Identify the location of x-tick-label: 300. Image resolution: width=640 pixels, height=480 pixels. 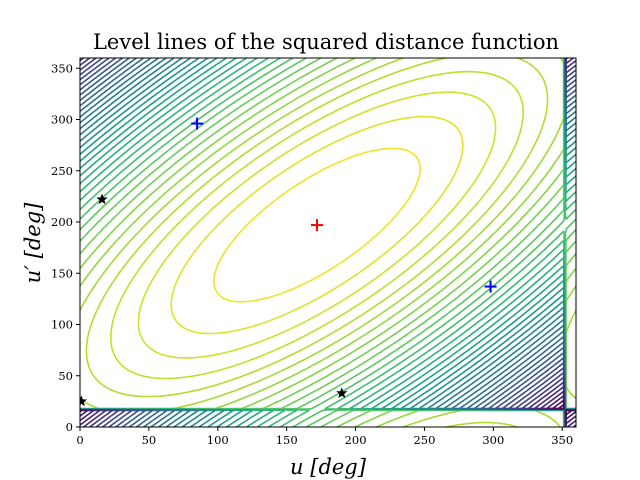
(493, 440).